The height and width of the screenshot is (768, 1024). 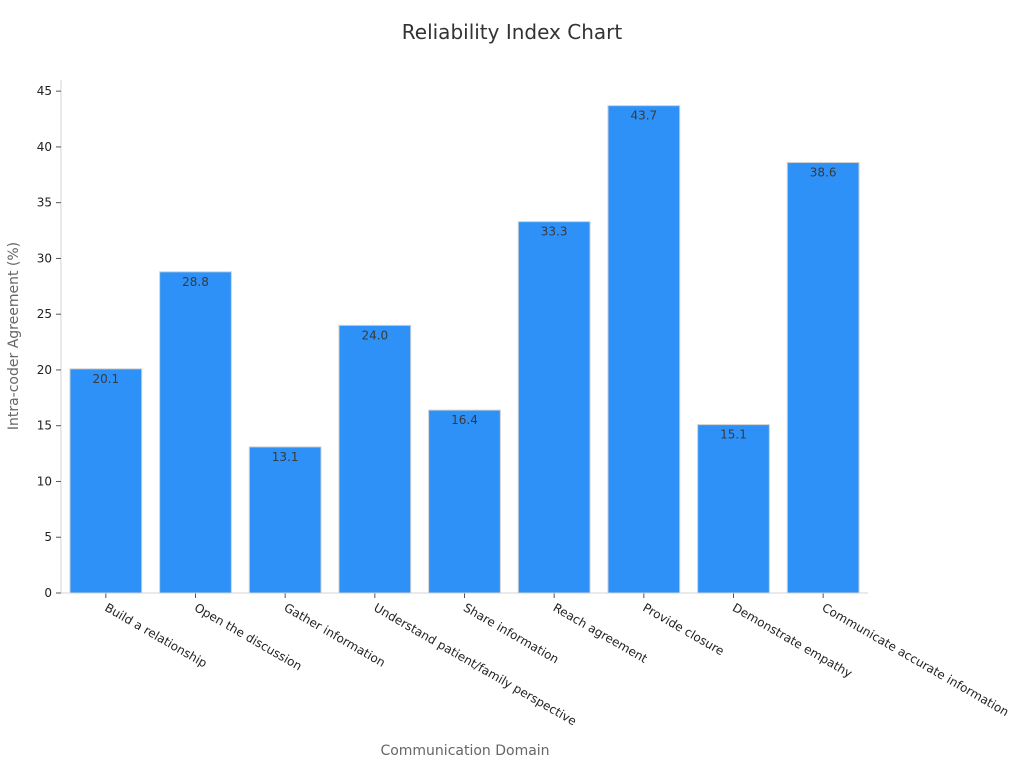 What do you see at coordinates (285, 457) in the screenshot?
I see `data-label: 13.1` at bounding box center [285, 457].